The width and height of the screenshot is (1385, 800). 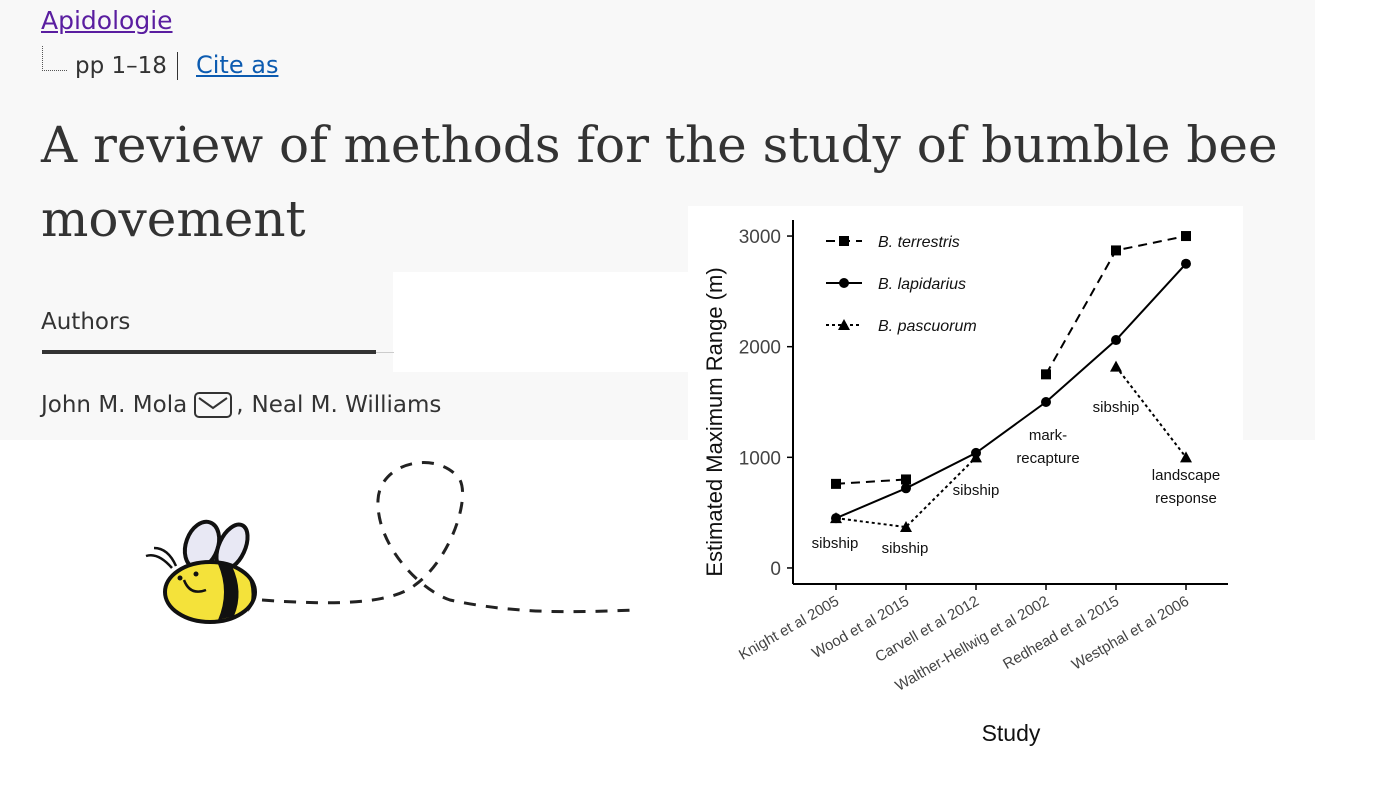 I want to click on bee-illustration, so click(x=390, y=542).